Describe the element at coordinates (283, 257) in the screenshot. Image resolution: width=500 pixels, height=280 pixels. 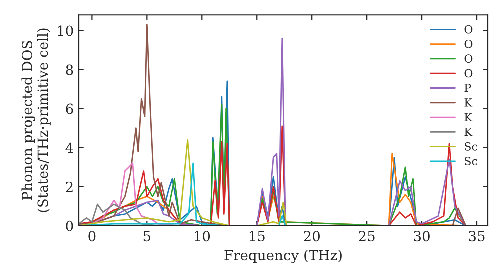
I see `x-axis-title: Frequency (THz)` at that location.